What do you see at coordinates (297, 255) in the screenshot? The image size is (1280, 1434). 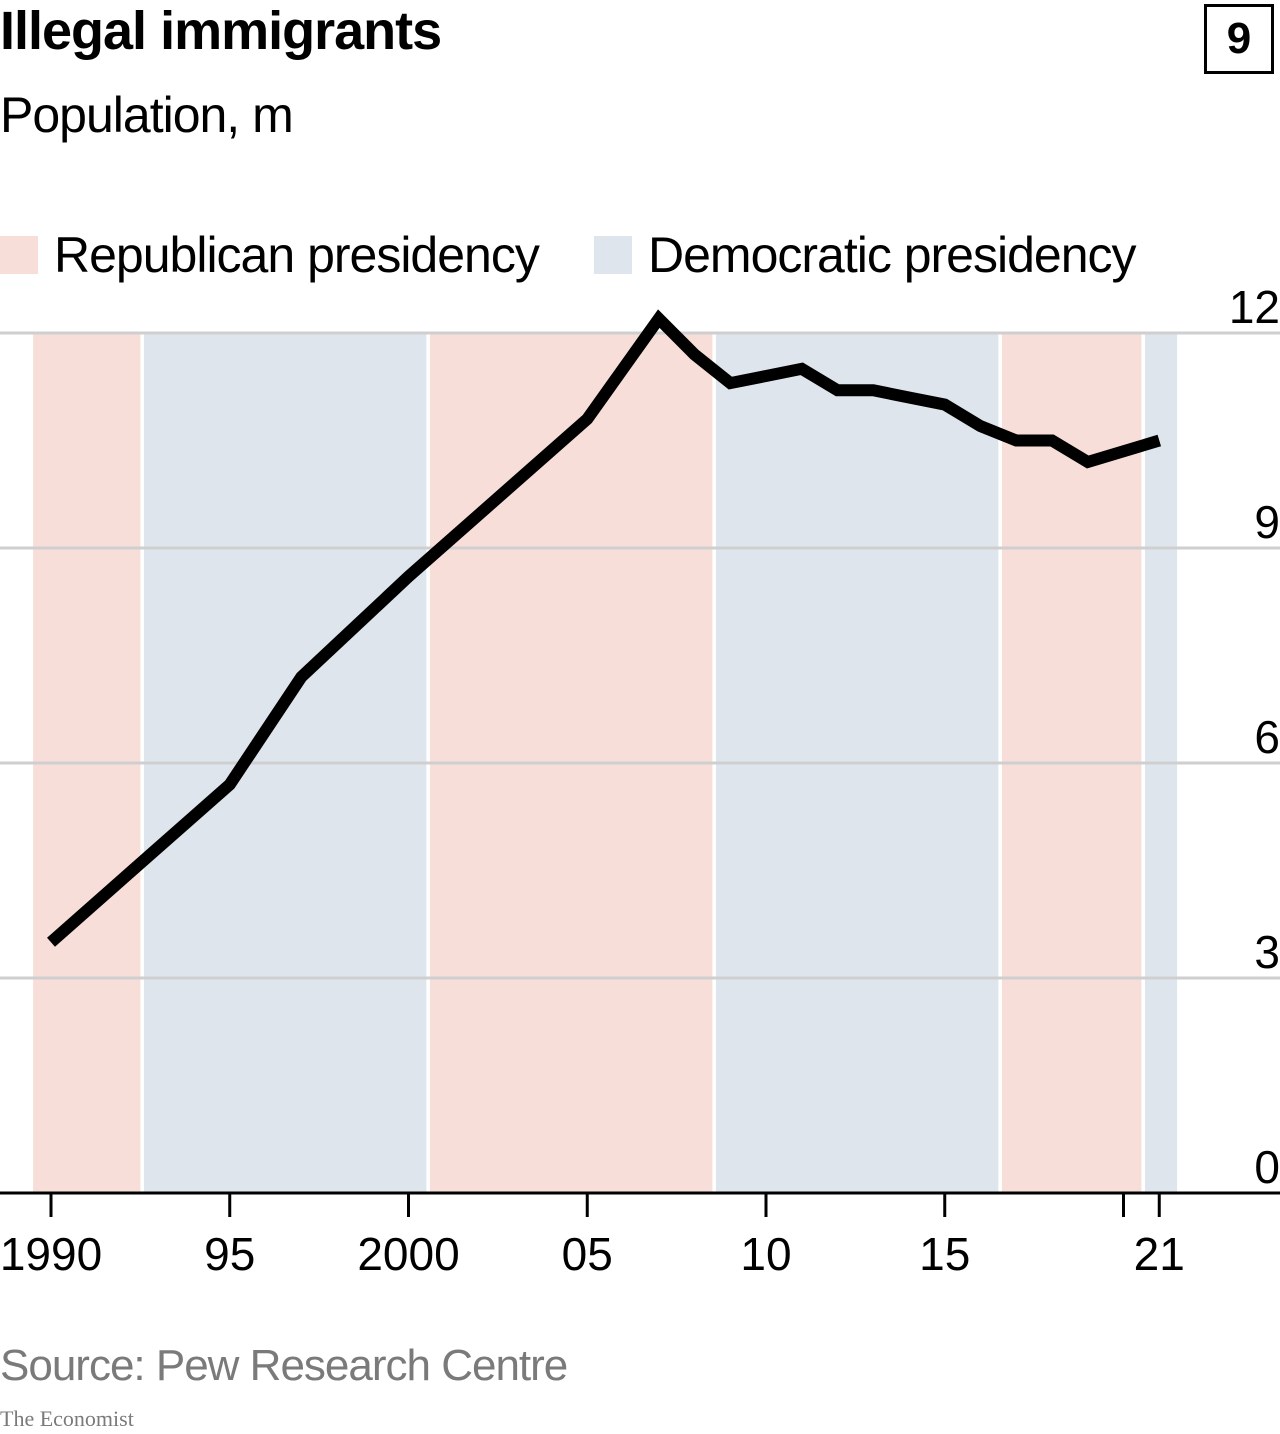 I see `legend-label-republican: Republican presidency` at bounding box center [297, 255].